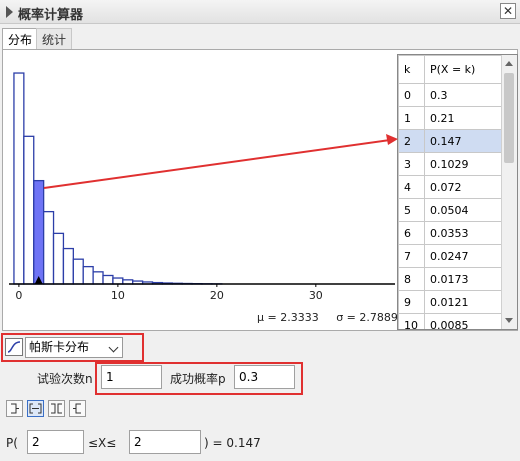 The width and height of the screenshot is (520, 461). I want to click on table-row: 2 0.147, so click(450, 141).